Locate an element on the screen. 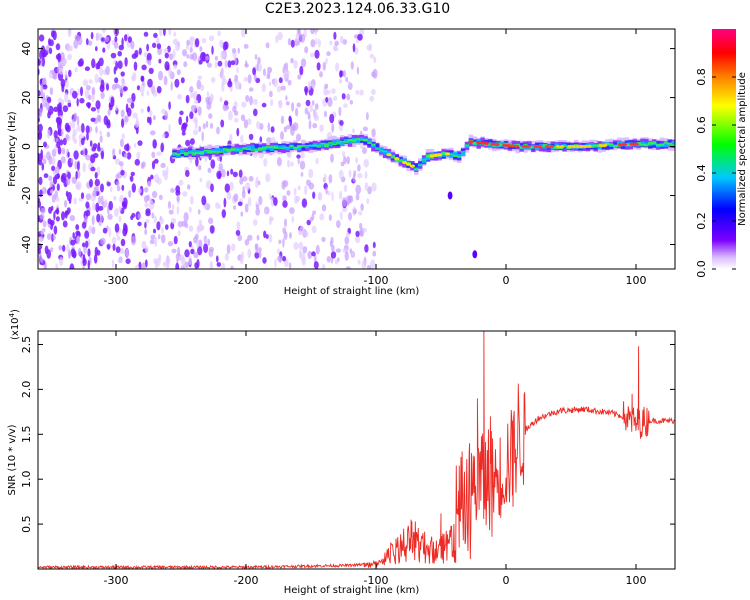 The height and width of the screenshot is (600, 750). x-tick-label: -300 is located at coordinates (116, 280).